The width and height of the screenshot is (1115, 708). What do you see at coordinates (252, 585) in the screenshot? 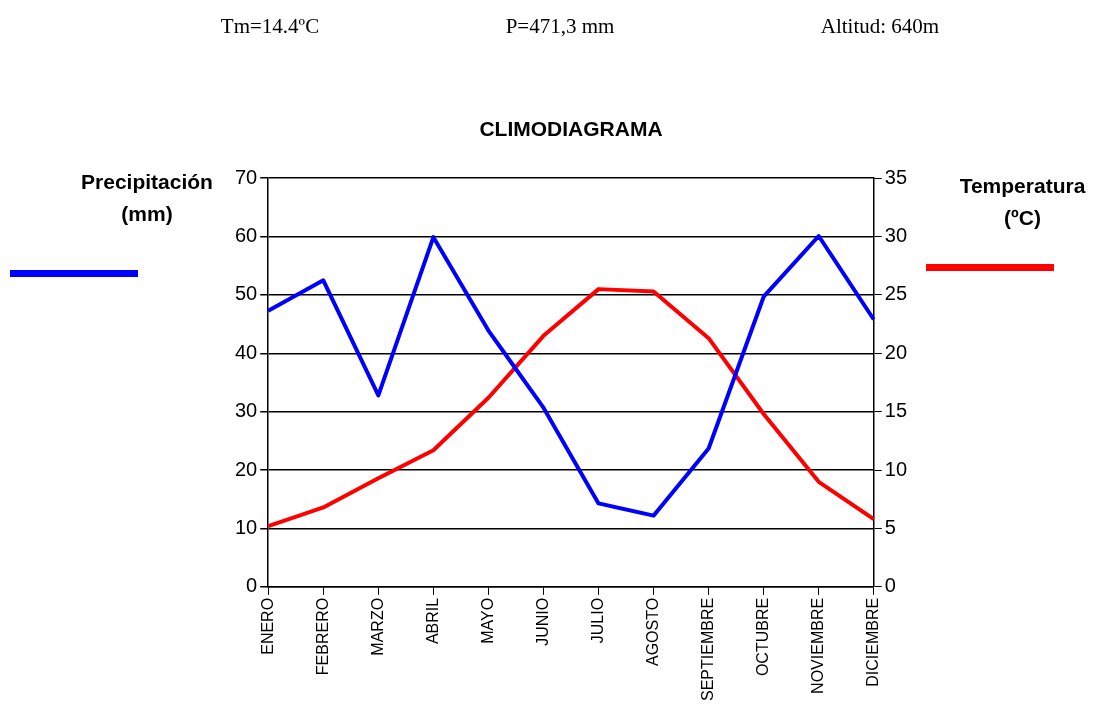
I see `y-tick-label: 0` at bounding box center [252, 585].